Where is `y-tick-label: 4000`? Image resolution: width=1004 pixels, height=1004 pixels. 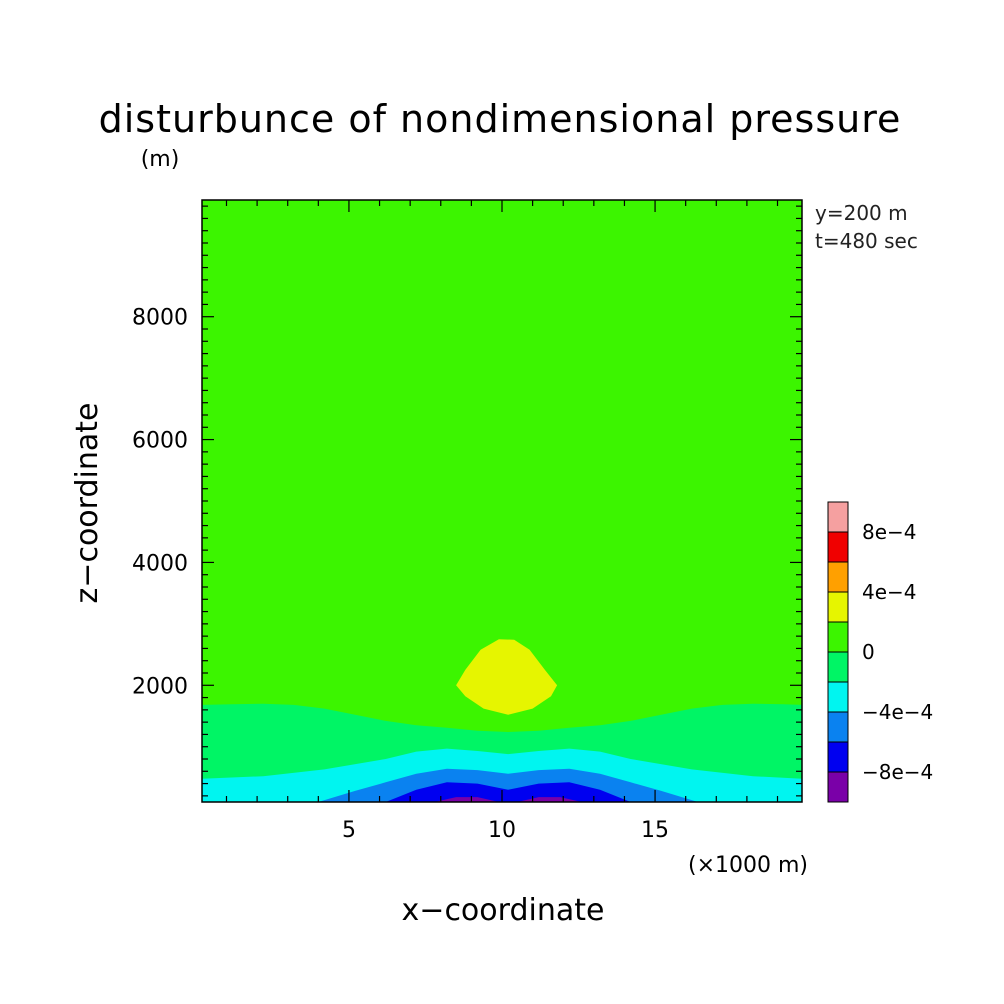 y-tick-label: 4000 is located at coordinates (160, 563).